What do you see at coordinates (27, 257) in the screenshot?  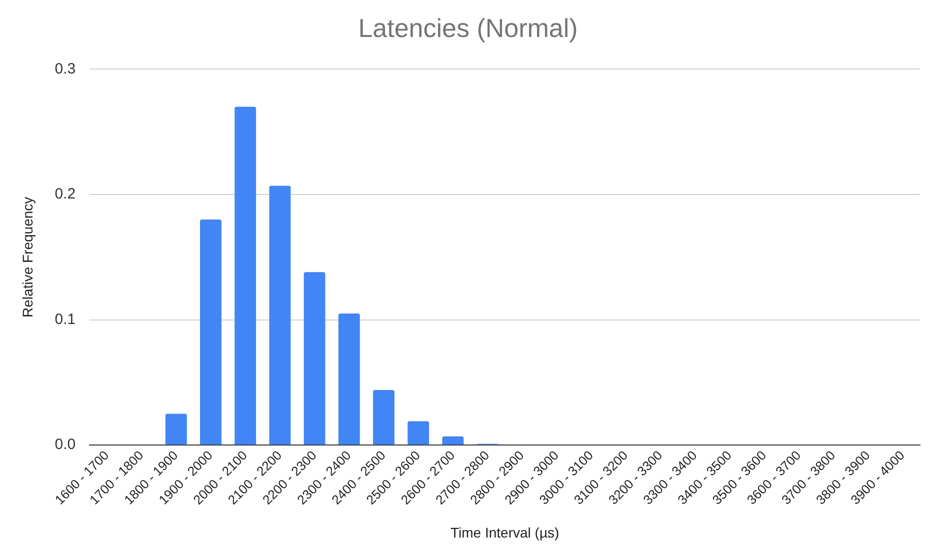 I see `y-axis-title: Relative Frequency` at bounding box center [27, 257].